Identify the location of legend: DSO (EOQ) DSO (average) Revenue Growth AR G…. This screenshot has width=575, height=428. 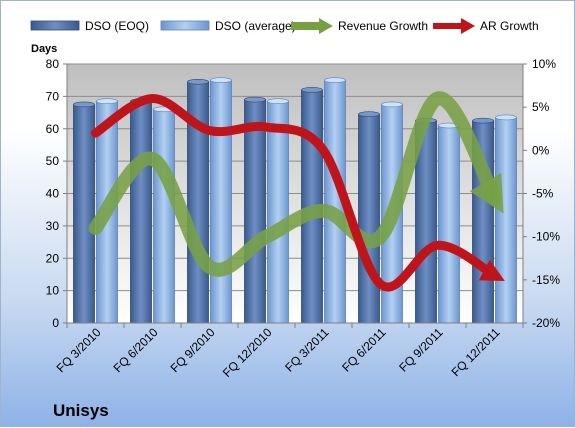
(284, 26).